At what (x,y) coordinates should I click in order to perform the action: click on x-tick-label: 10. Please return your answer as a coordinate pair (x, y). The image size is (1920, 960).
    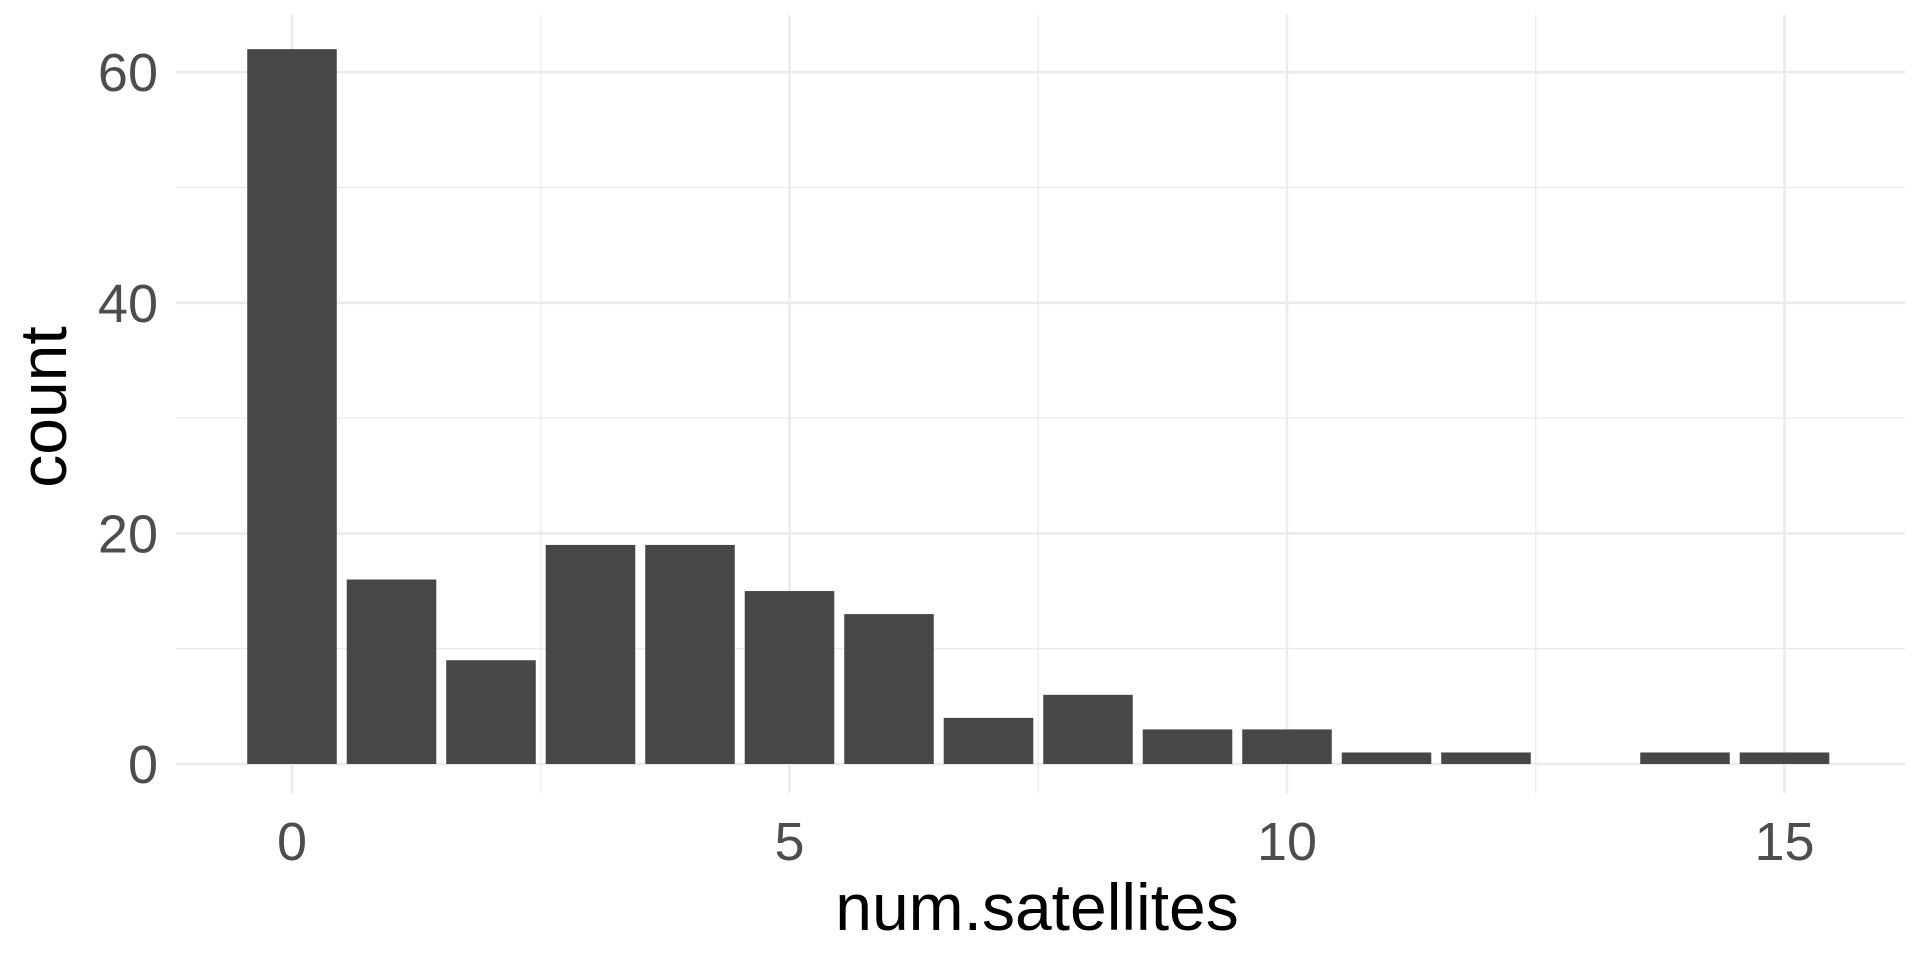
    Looking at the image, I should click on (1287, 842).